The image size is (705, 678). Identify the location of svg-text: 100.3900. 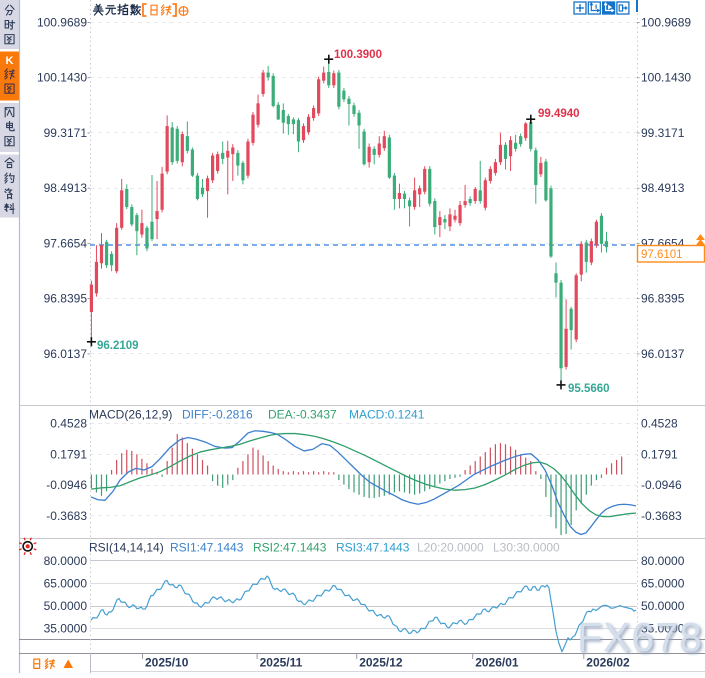
(358, 55).